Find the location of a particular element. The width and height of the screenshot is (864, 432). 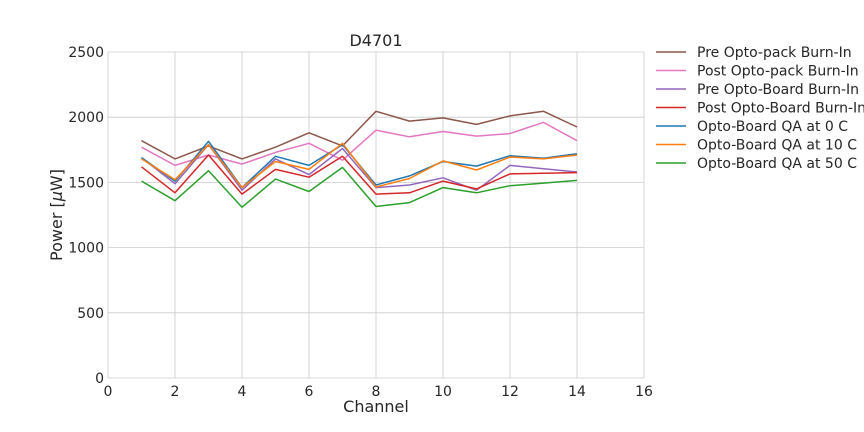

series-layer is located at coordinates (359, 159).